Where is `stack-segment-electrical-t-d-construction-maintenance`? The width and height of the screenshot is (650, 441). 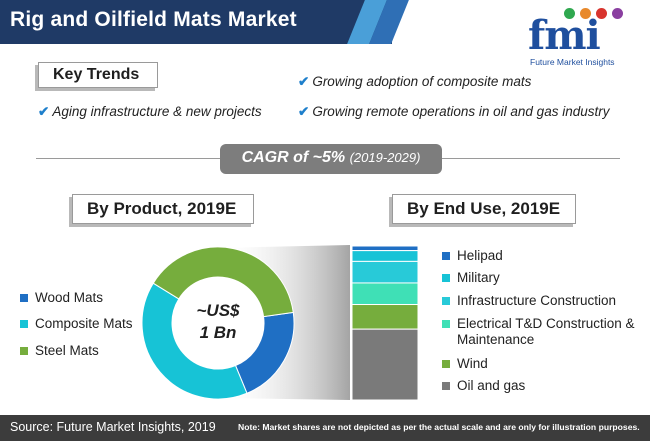
stack-segment-electrical-t-d-construction-maintenance is located at coordinates (385, 294).